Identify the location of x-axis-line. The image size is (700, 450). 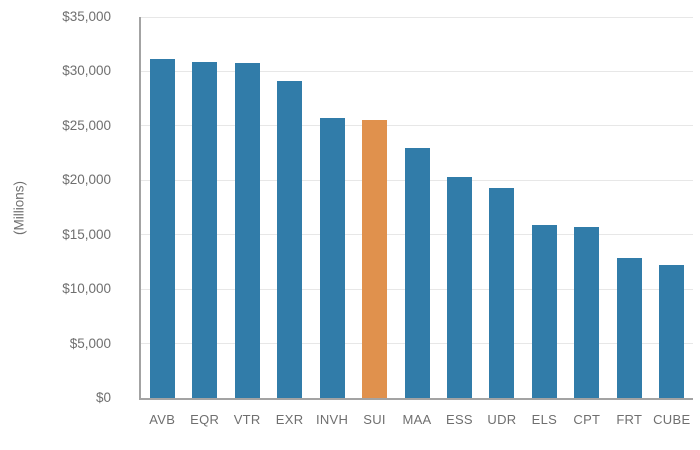
(416, 399).